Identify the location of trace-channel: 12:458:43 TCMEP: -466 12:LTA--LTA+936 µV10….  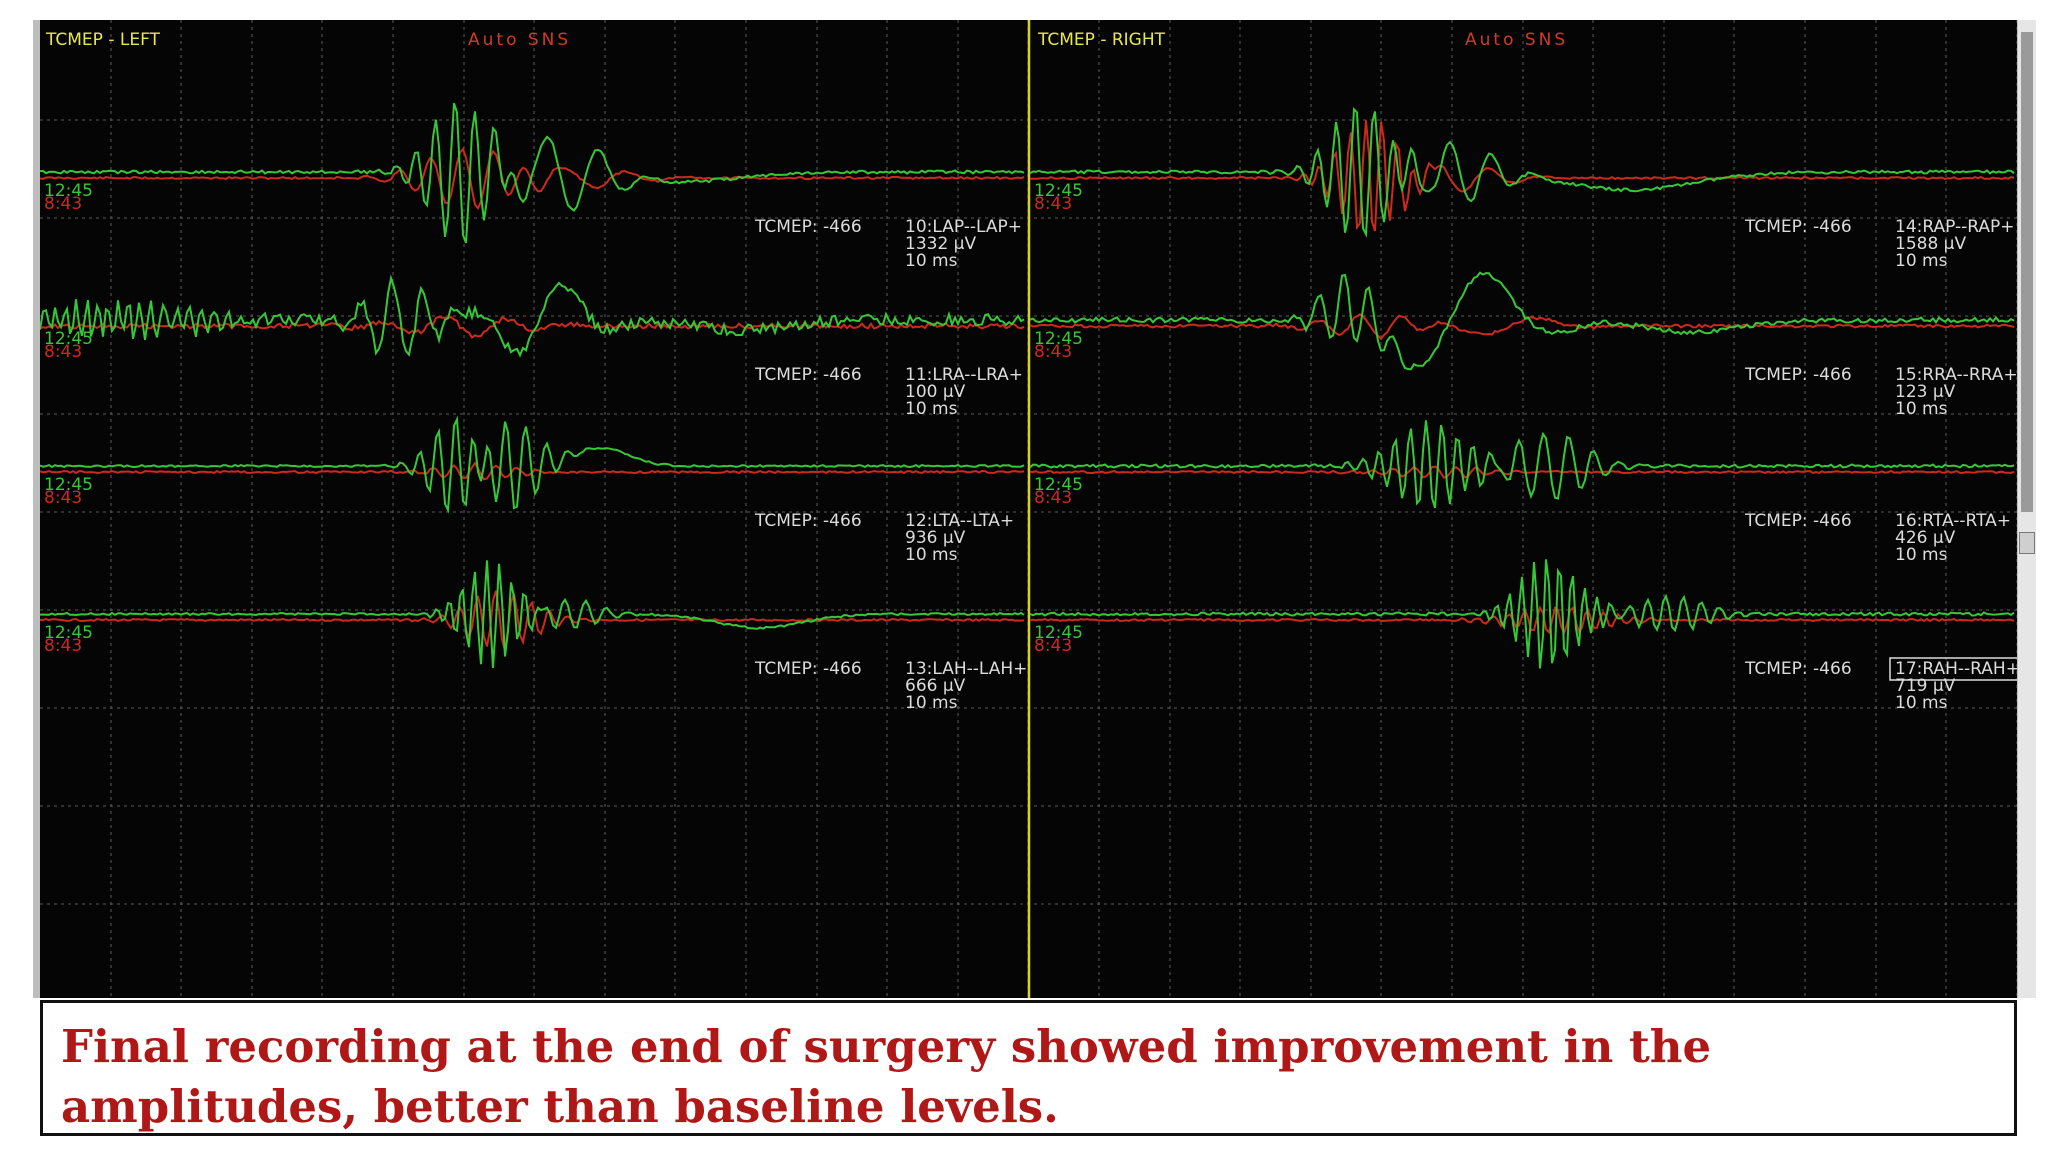
(532, 490).